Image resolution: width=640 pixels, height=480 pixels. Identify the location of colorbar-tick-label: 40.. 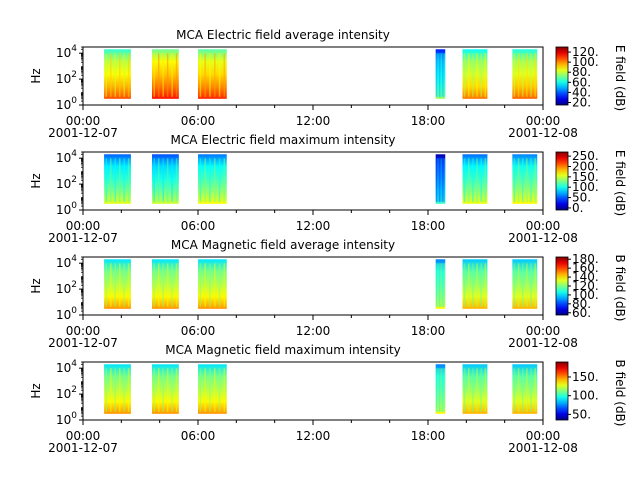
(581, 92).